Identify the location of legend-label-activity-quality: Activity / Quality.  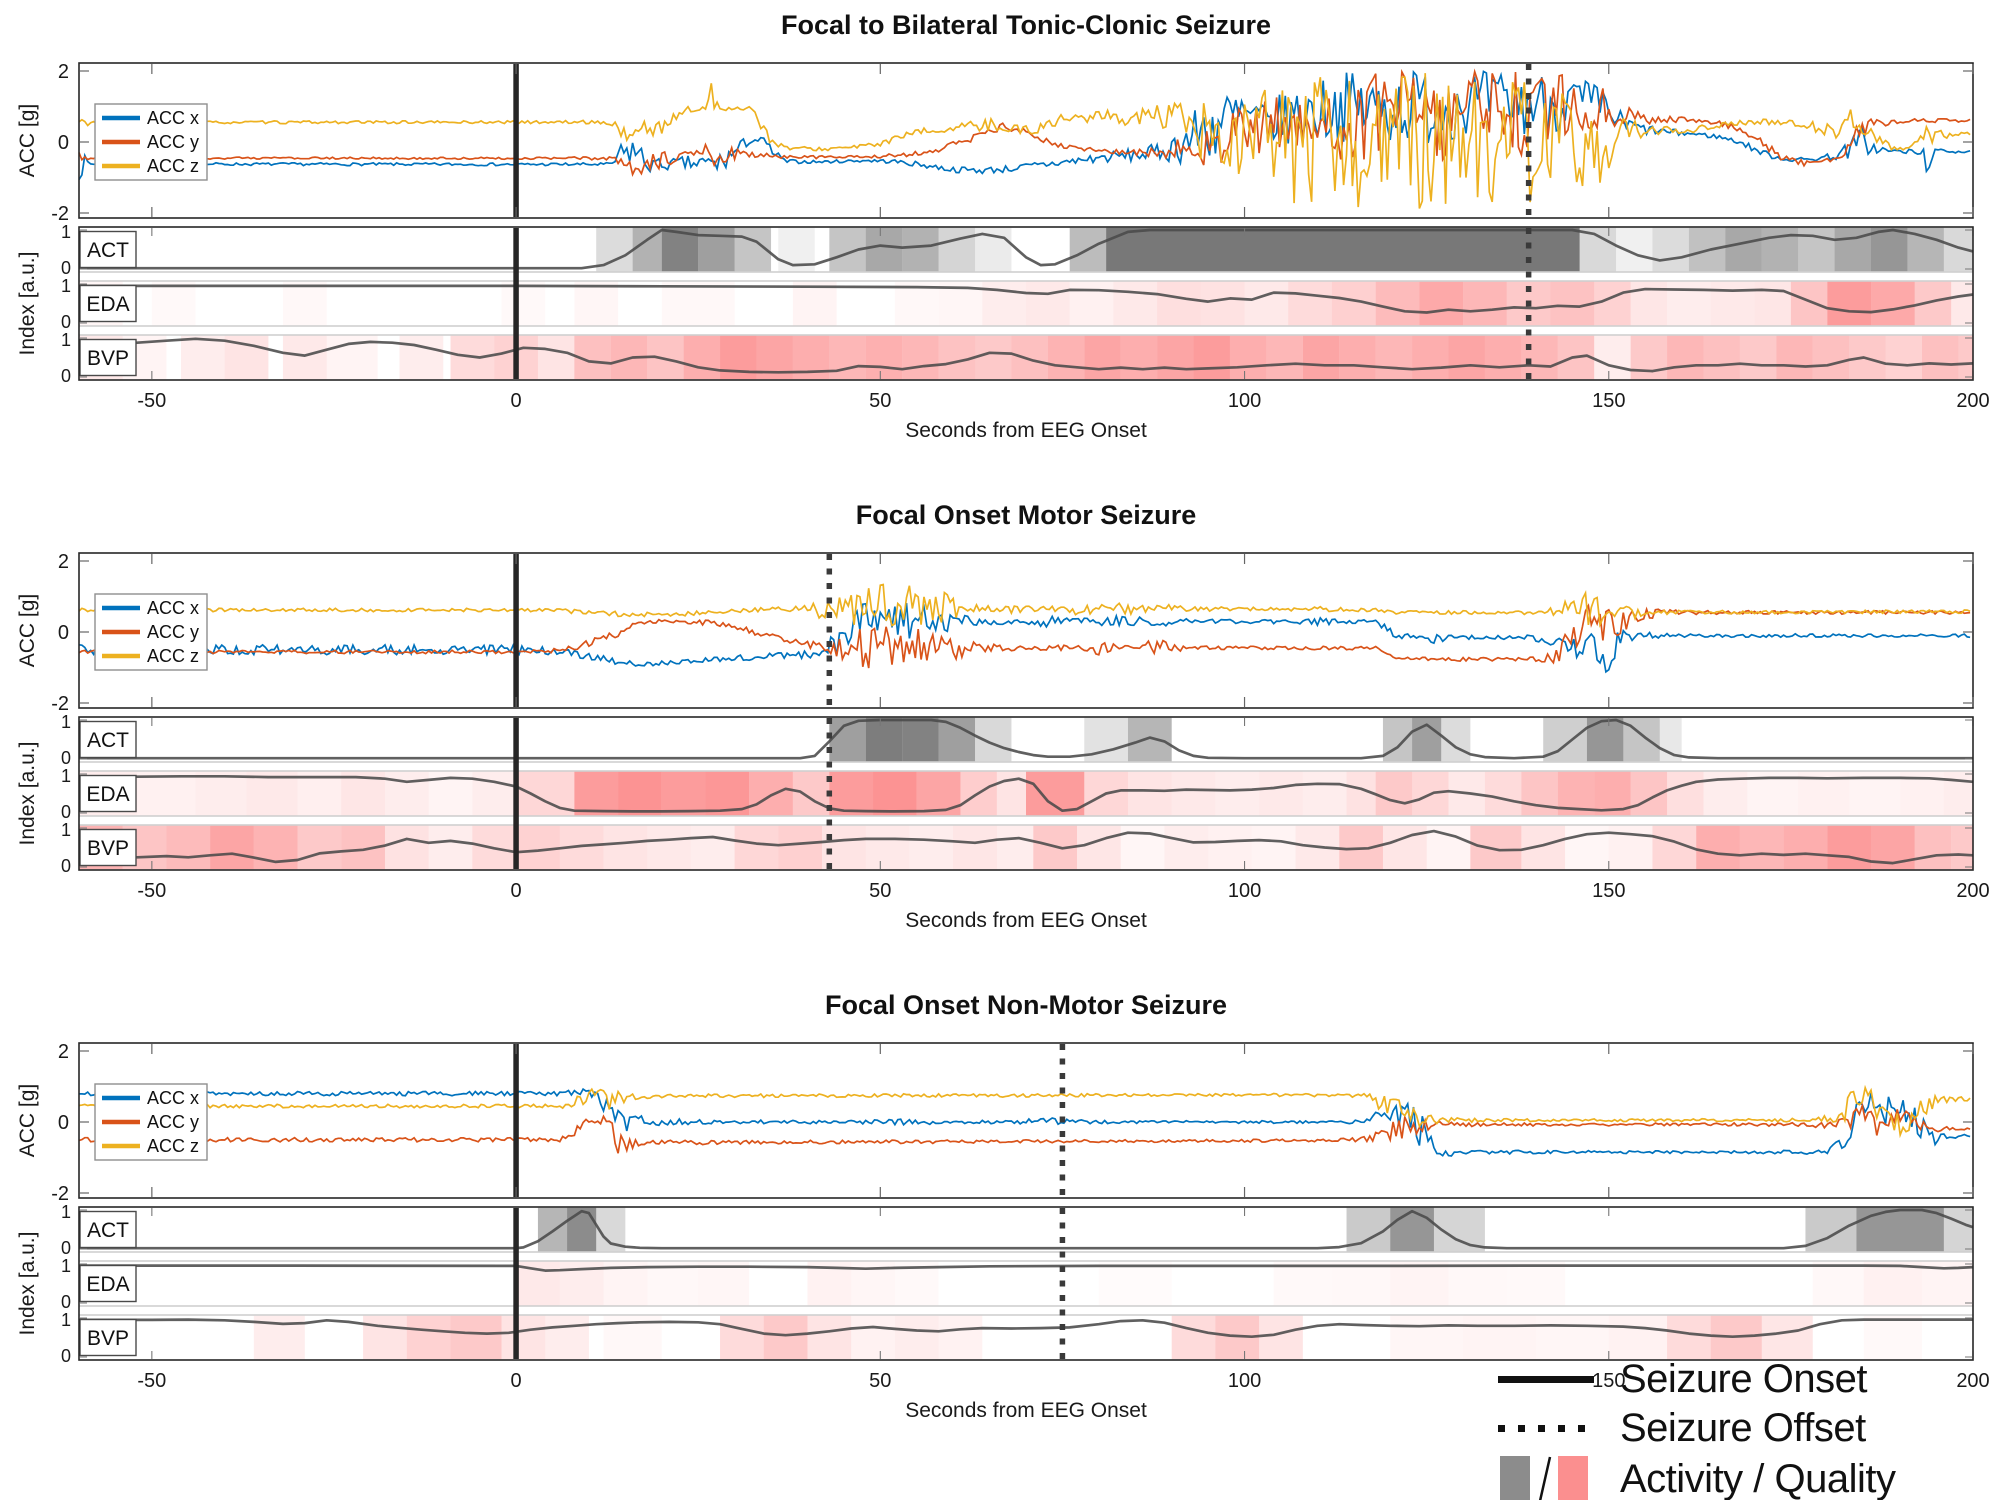
(1758, 1478).